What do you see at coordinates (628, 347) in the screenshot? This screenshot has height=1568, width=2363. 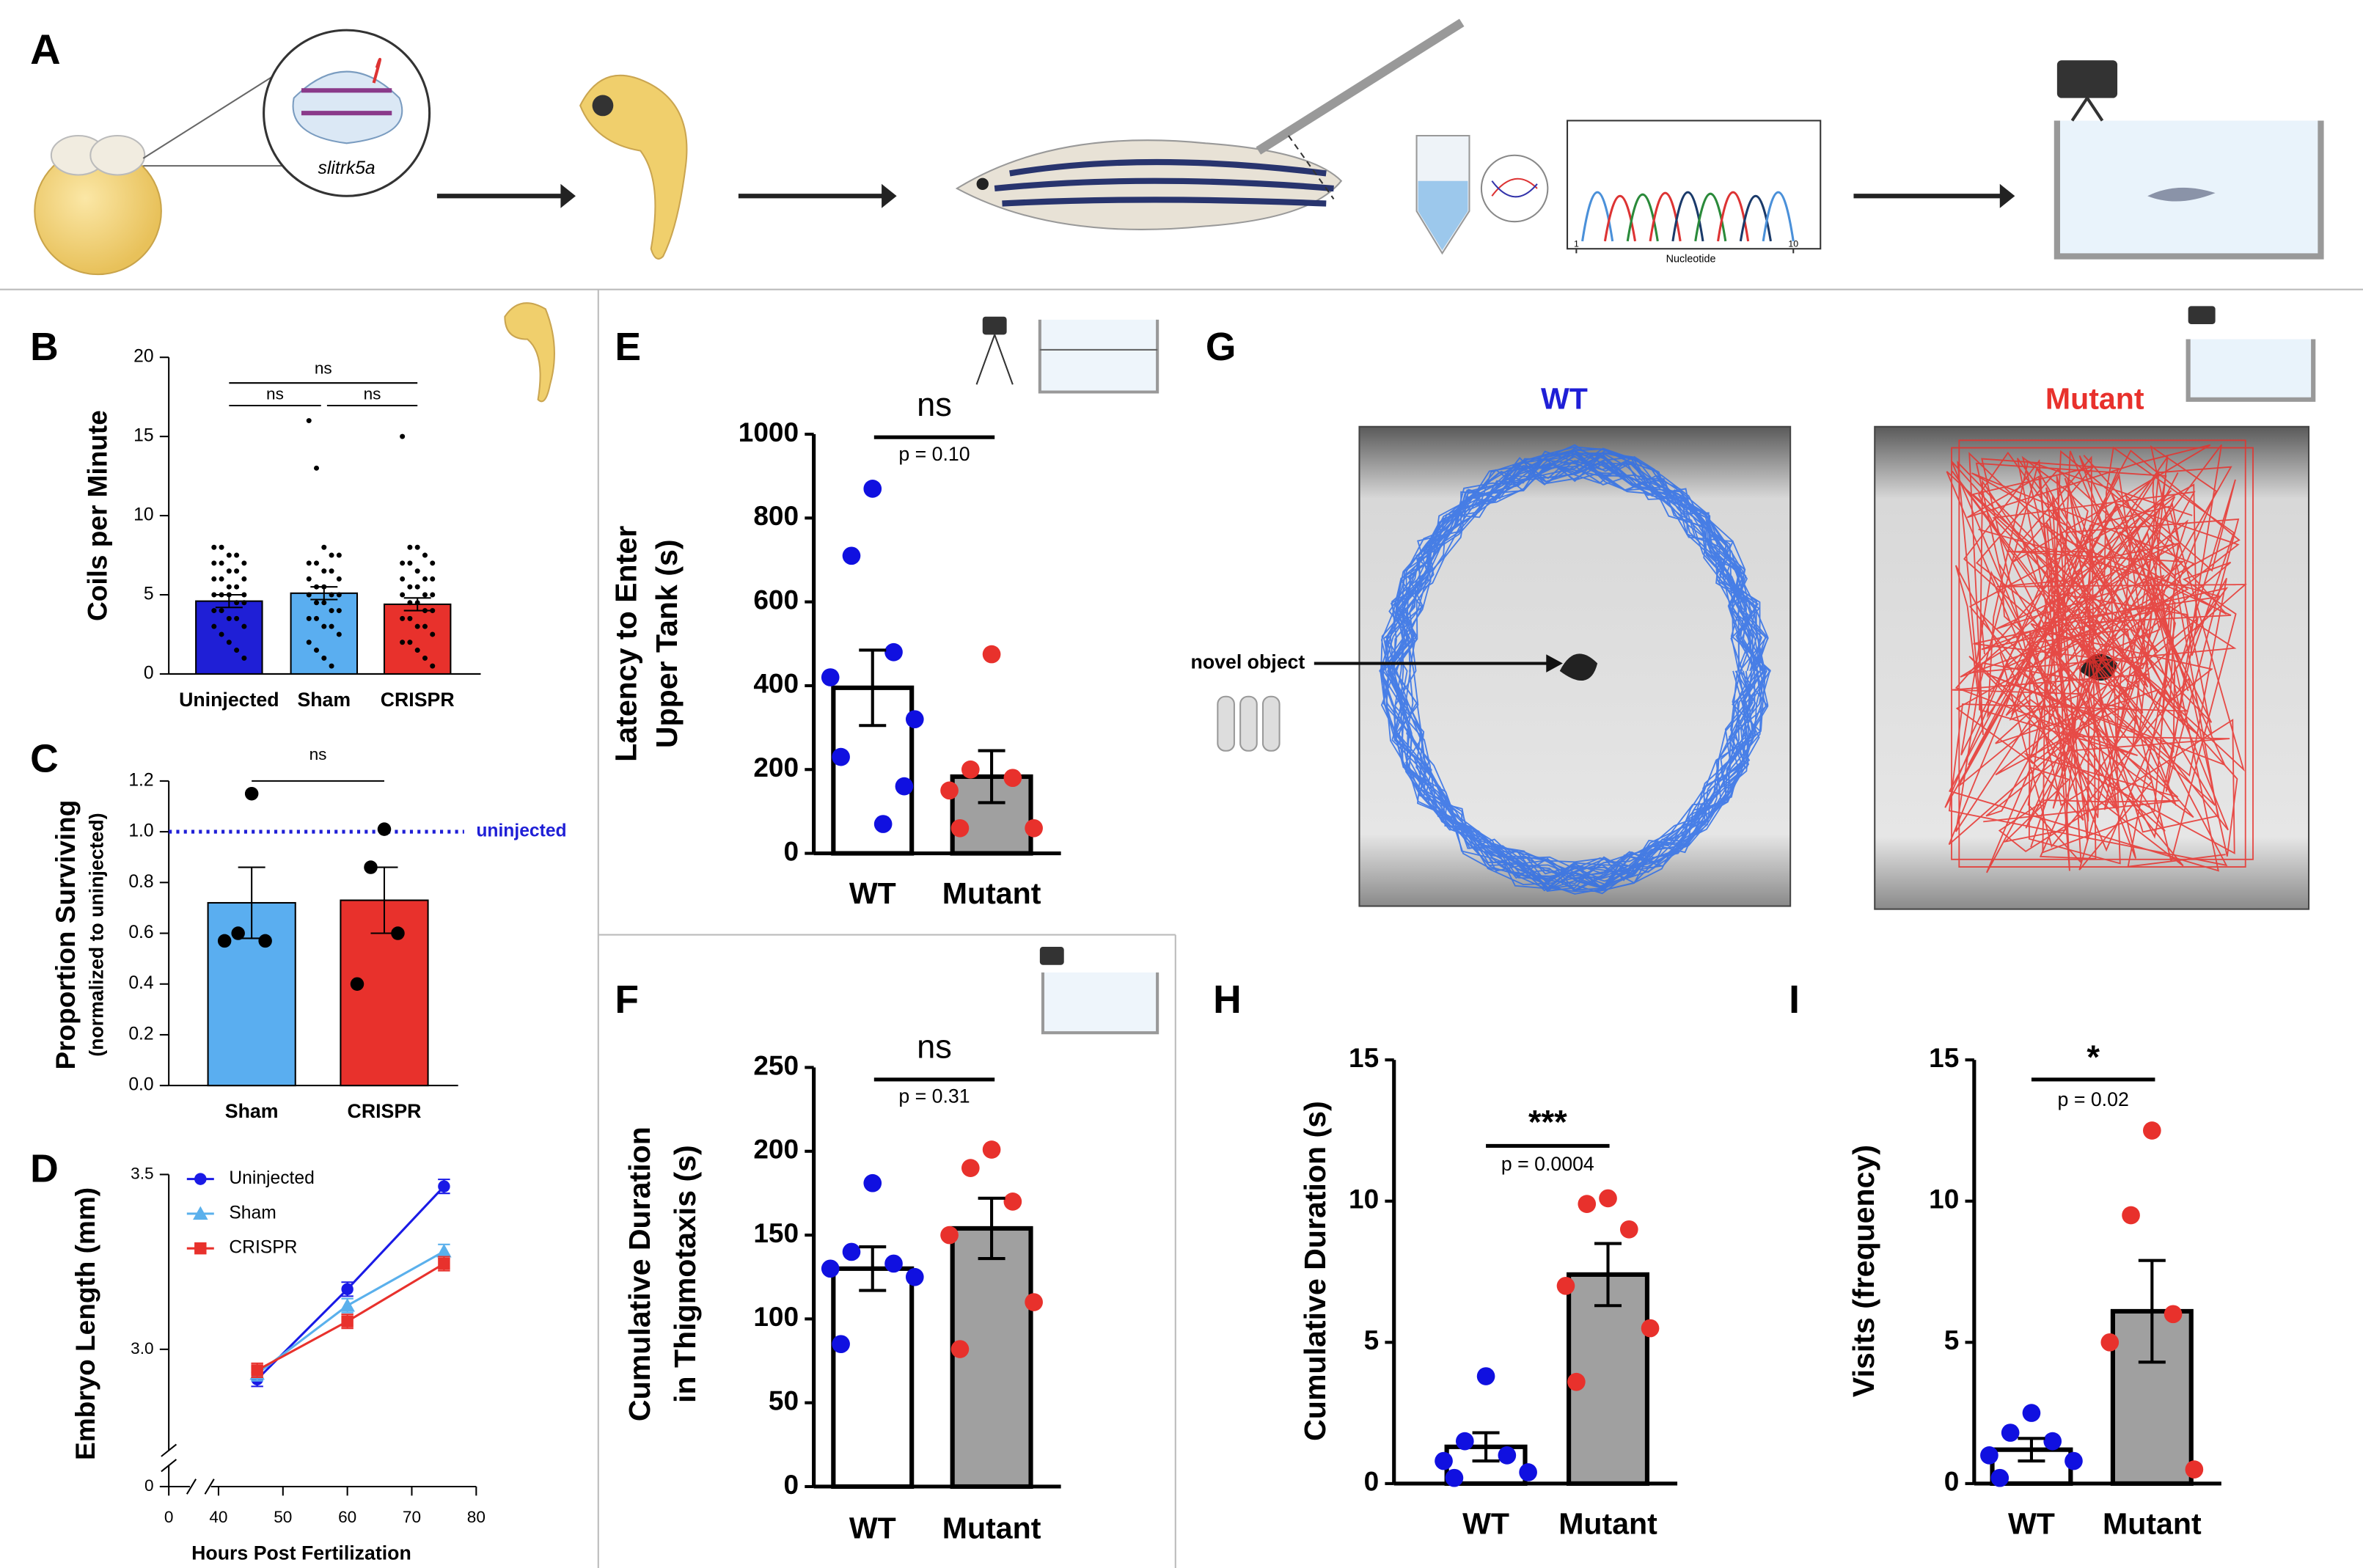 I see `panel-label: E` at bounding box center [628, 347].